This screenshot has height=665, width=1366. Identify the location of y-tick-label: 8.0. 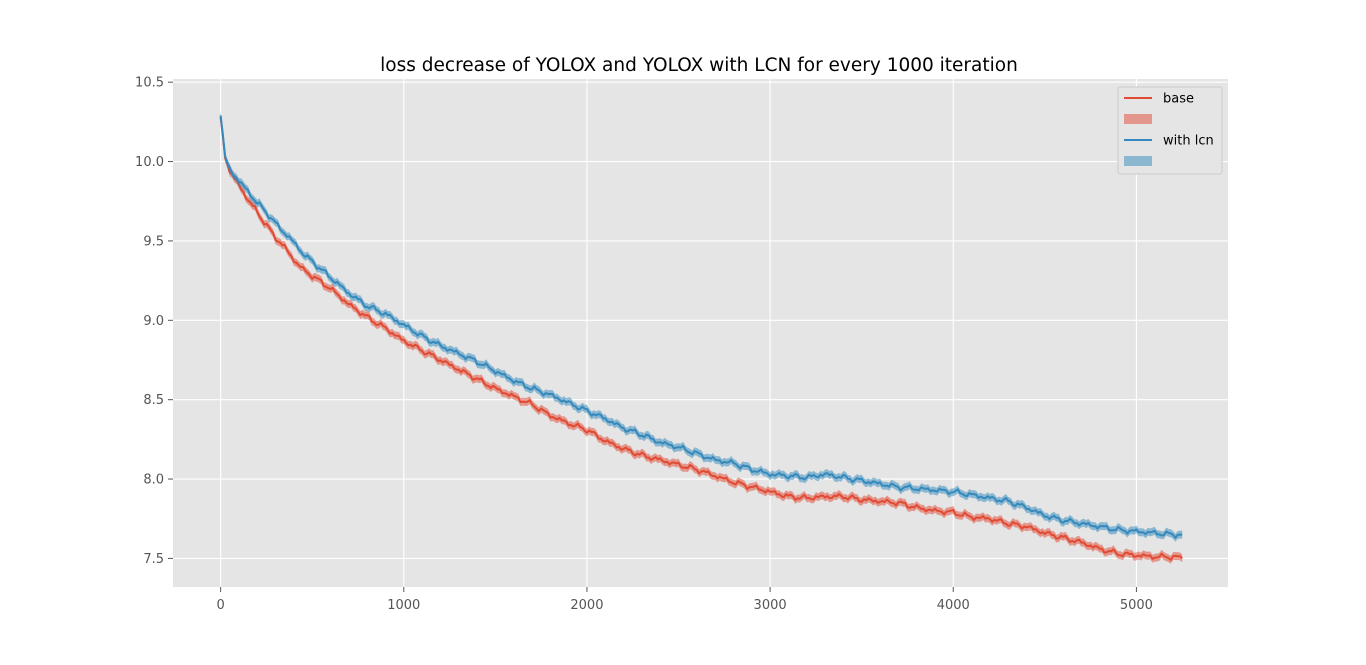
(153, 480).